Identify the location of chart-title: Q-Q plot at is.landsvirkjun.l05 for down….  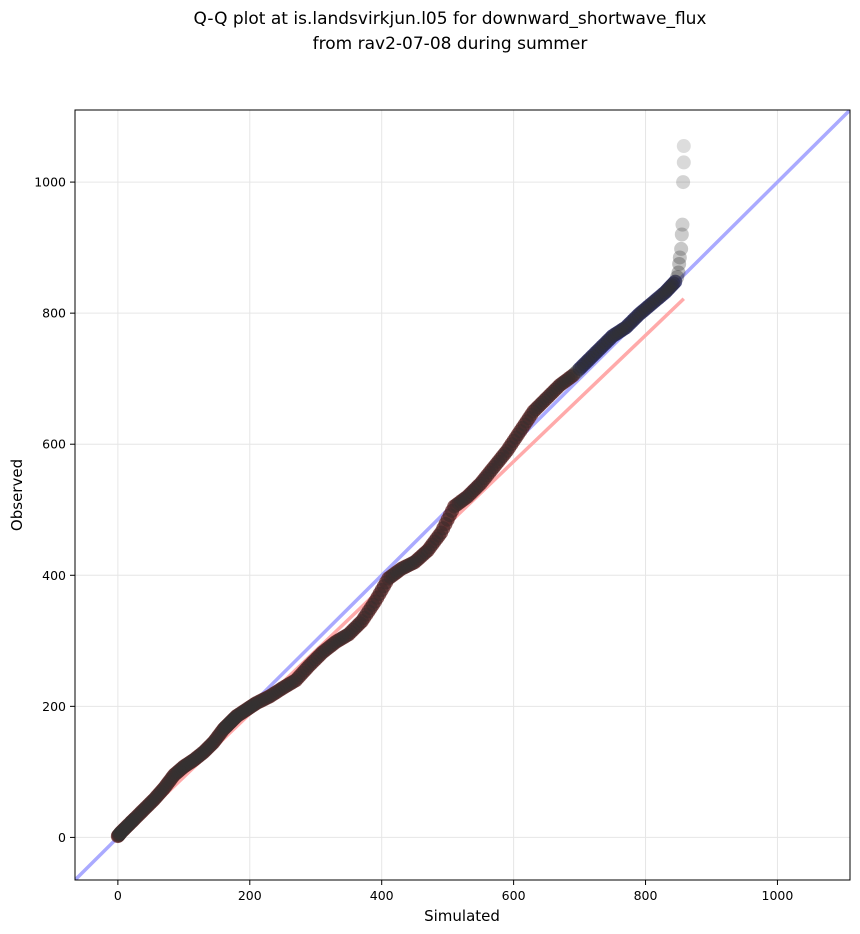
(450, 19).